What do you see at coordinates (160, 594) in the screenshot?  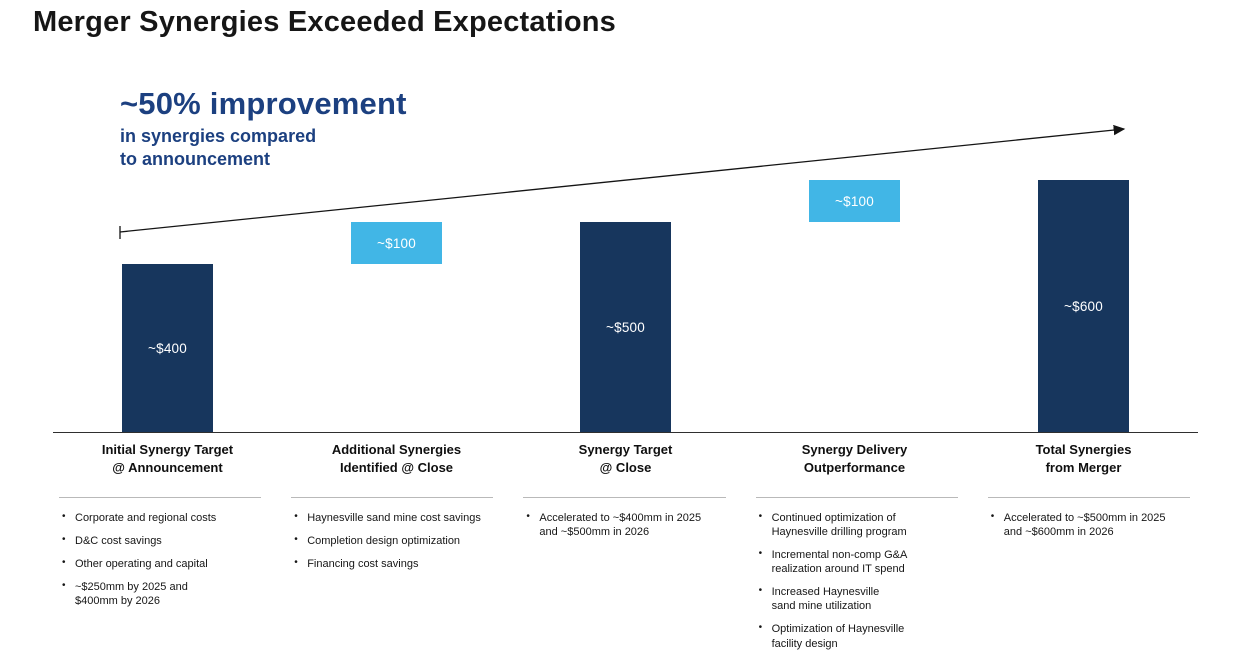 I see `bullet-item: • ~$250mm by 2025 and $400mm by 2026` at bounding box center [160, 594].